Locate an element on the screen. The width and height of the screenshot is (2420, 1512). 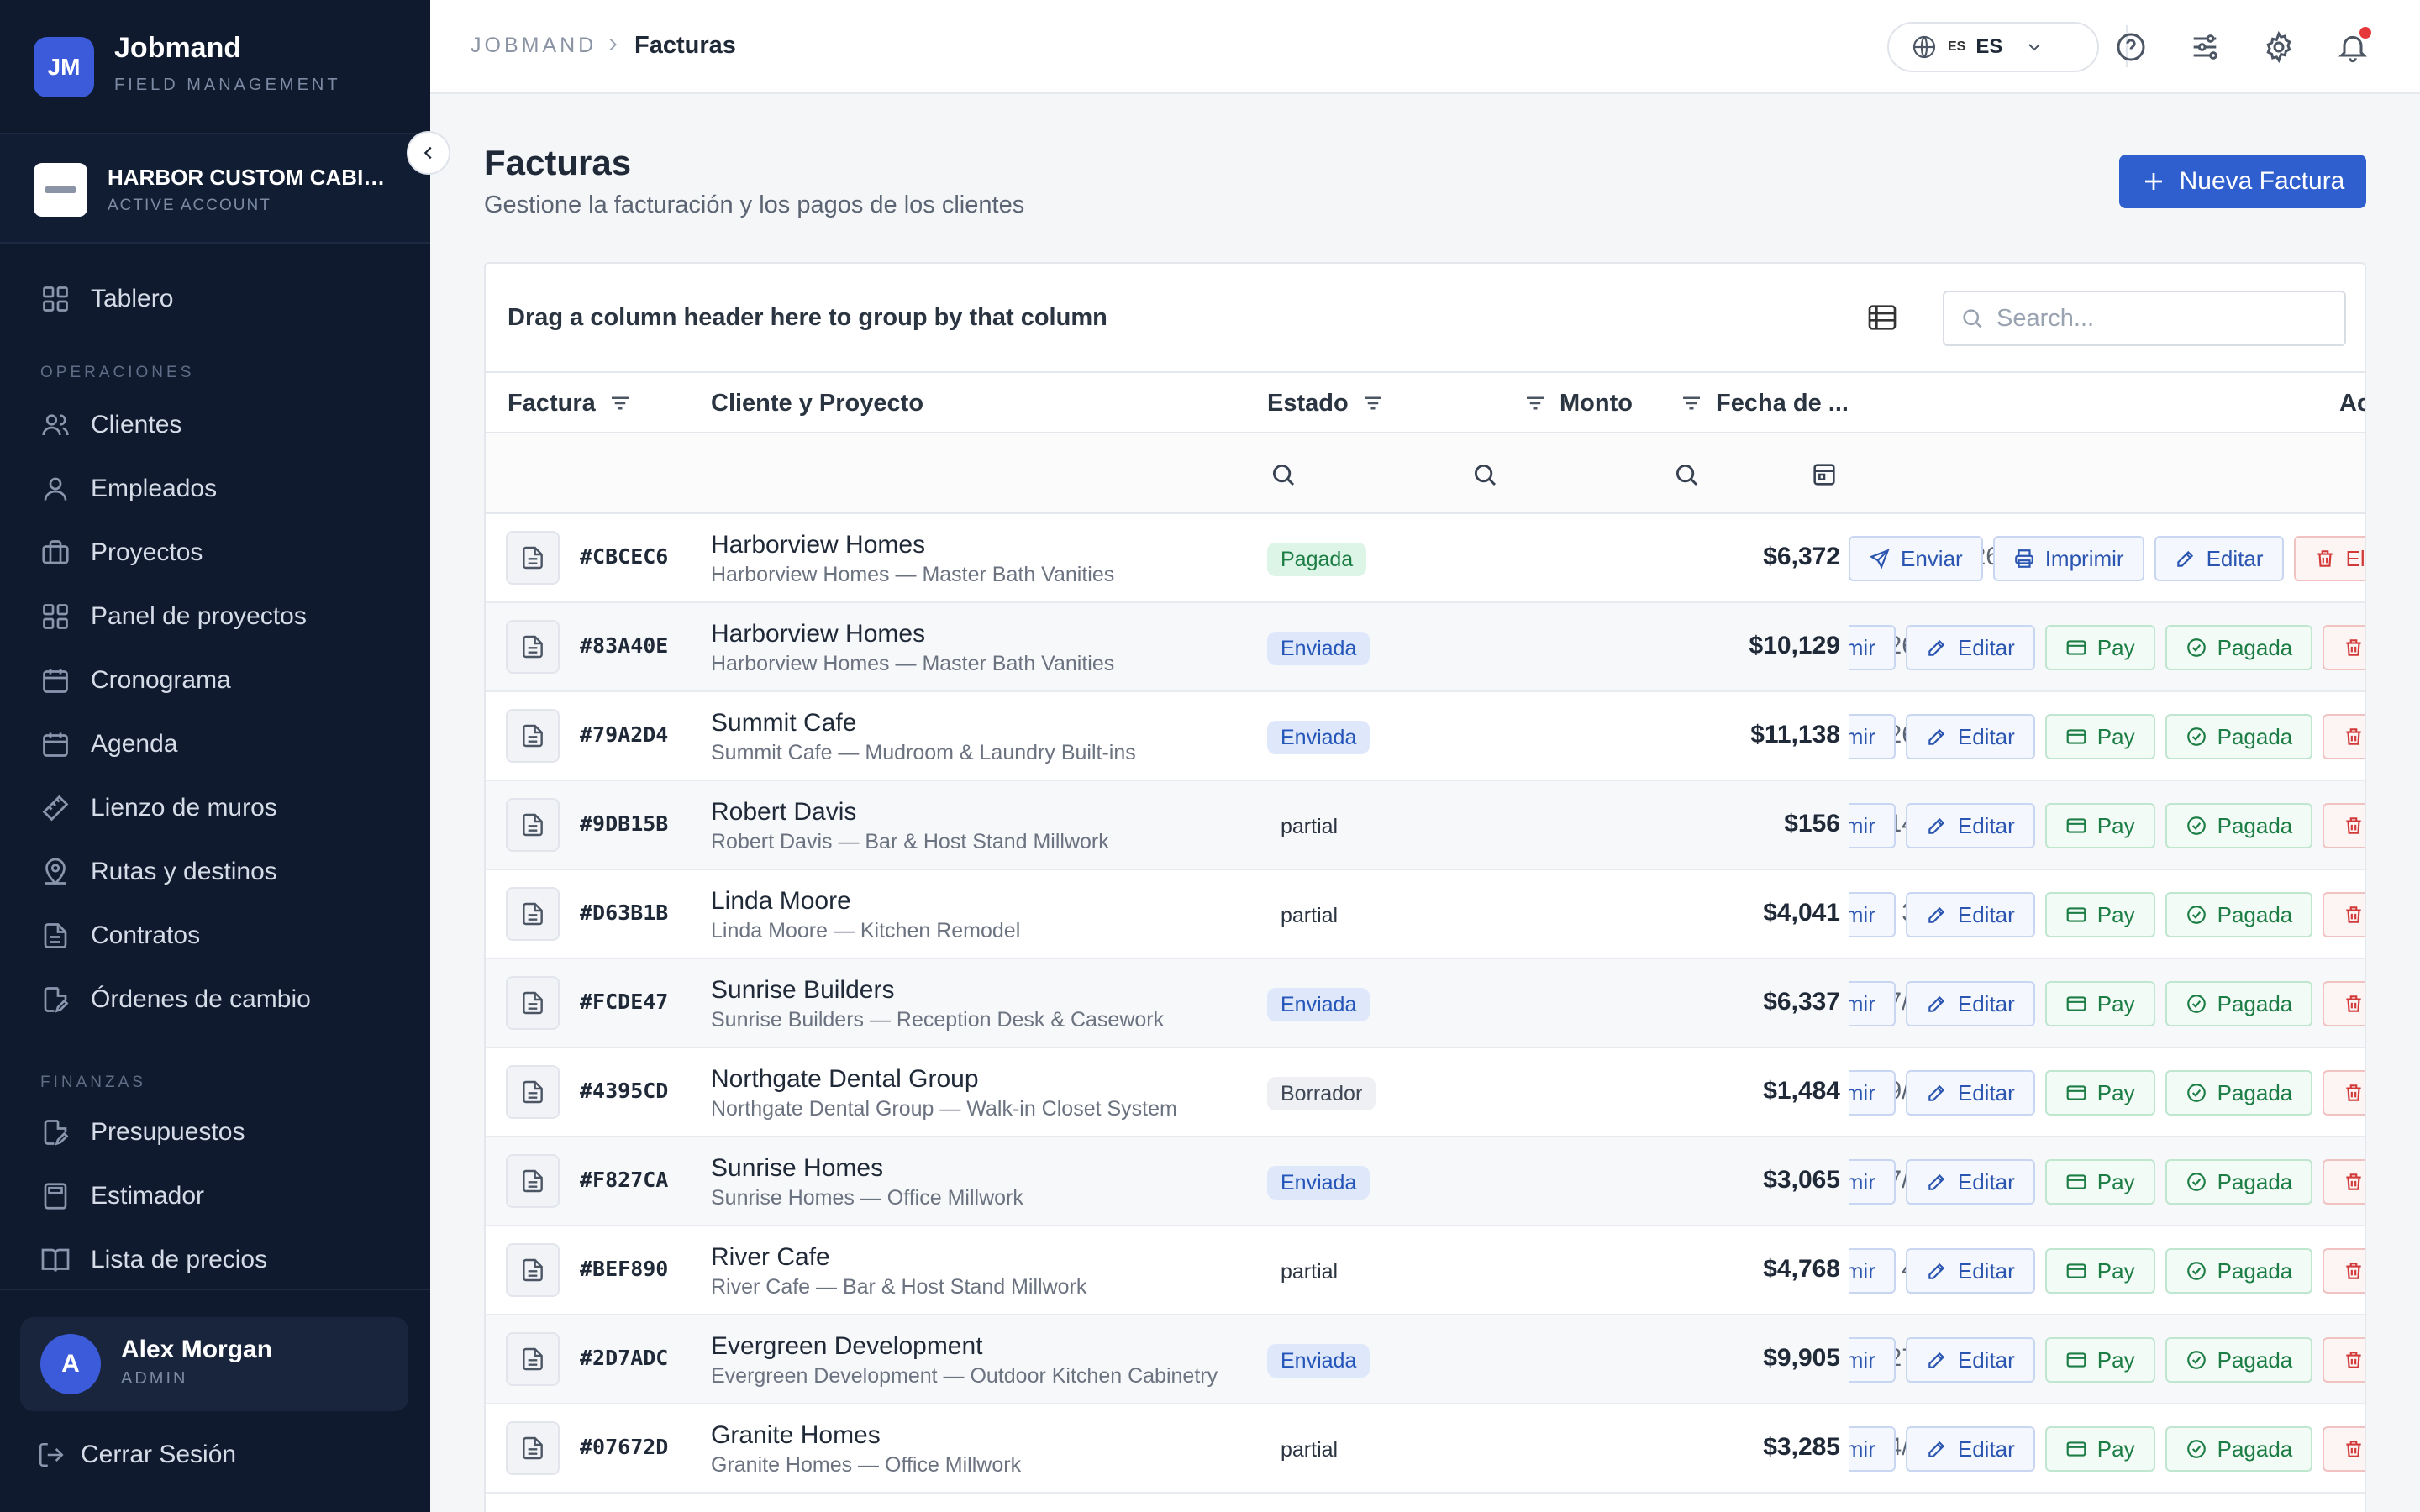
sidebar-item-lista-de-precios: Lista de precios is located at coordinates (225, 1260).